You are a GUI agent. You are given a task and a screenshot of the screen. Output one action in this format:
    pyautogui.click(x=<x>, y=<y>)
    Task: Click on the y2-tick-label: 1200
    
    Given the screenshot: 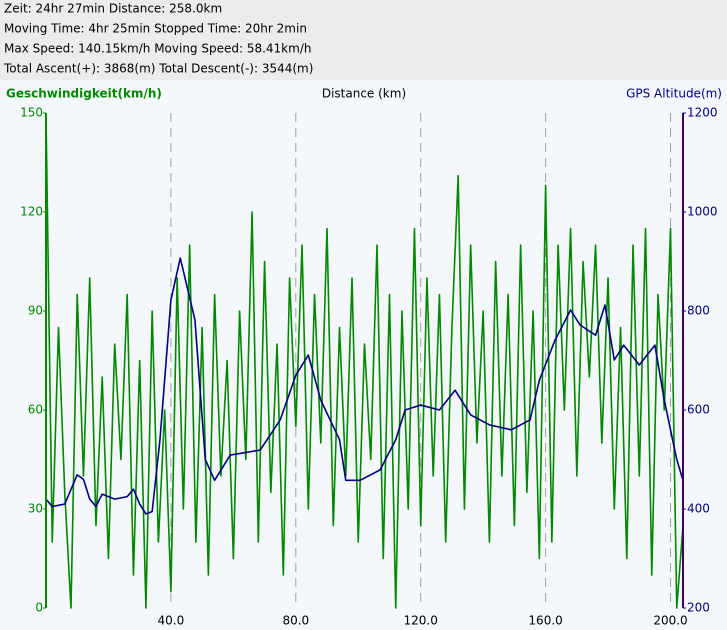 What is the action you would take?
    pyautogui.click(x=702, y=113)
    